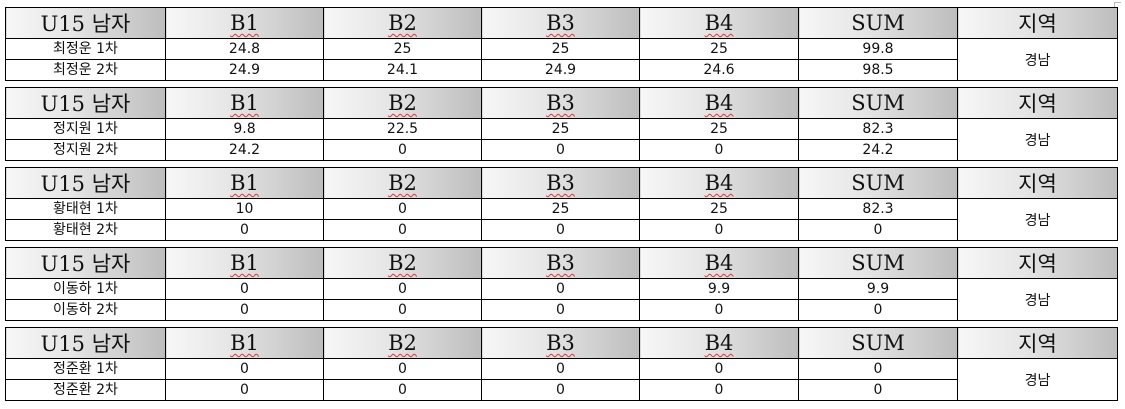  I want to click on cell-name: 이동하 2차, so click(85, 310).